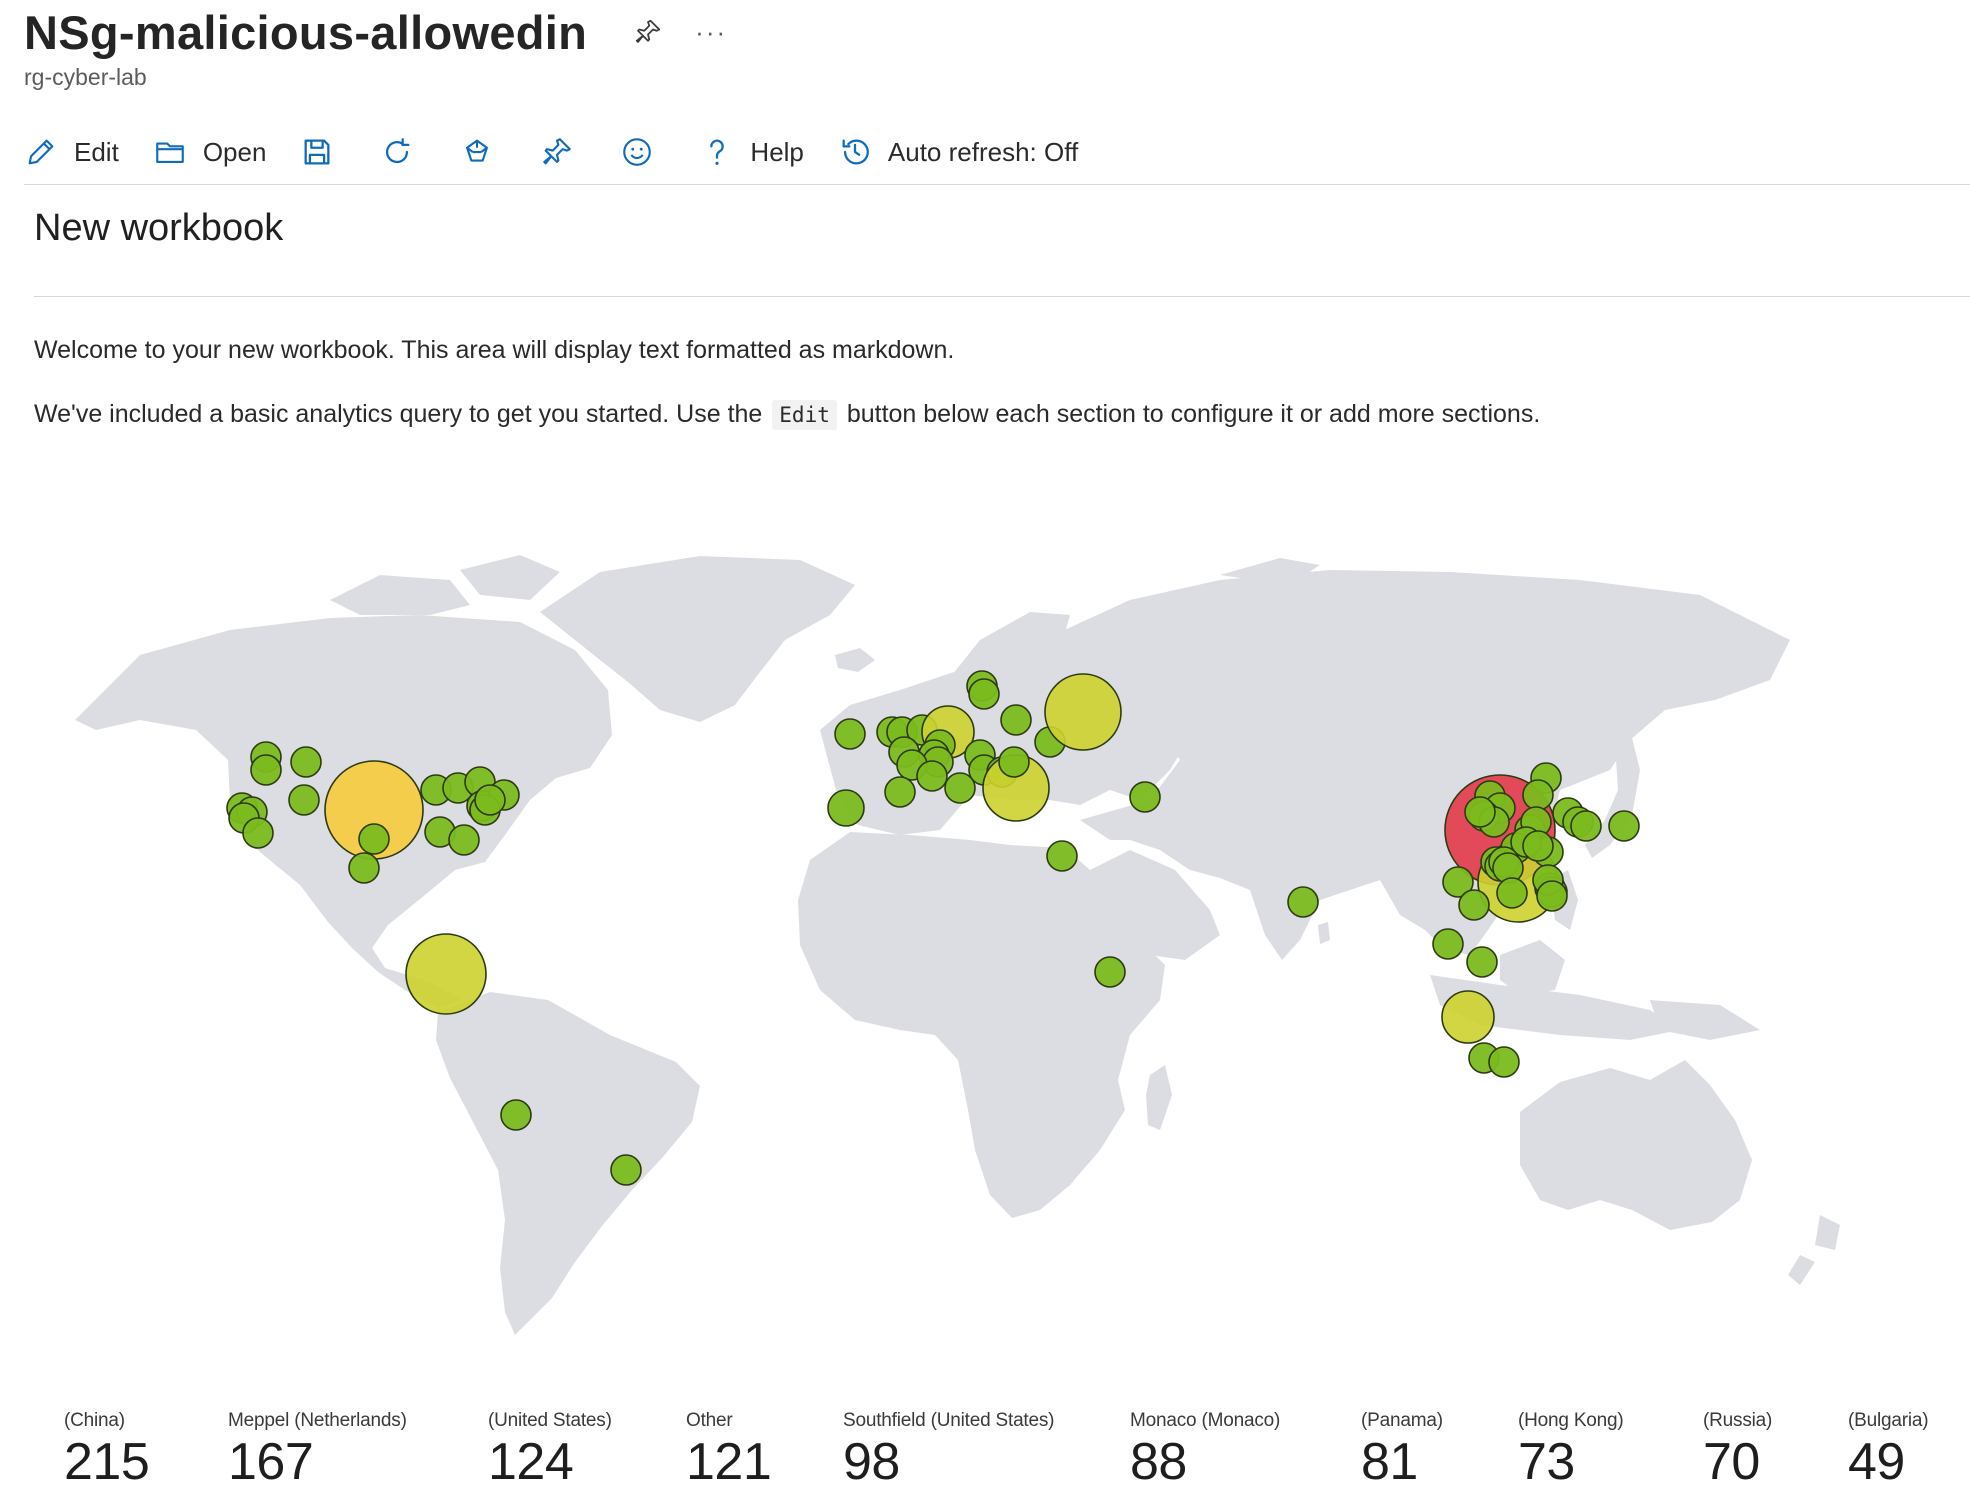  I want to click on land-sri-lanka, so click(1324, 933).